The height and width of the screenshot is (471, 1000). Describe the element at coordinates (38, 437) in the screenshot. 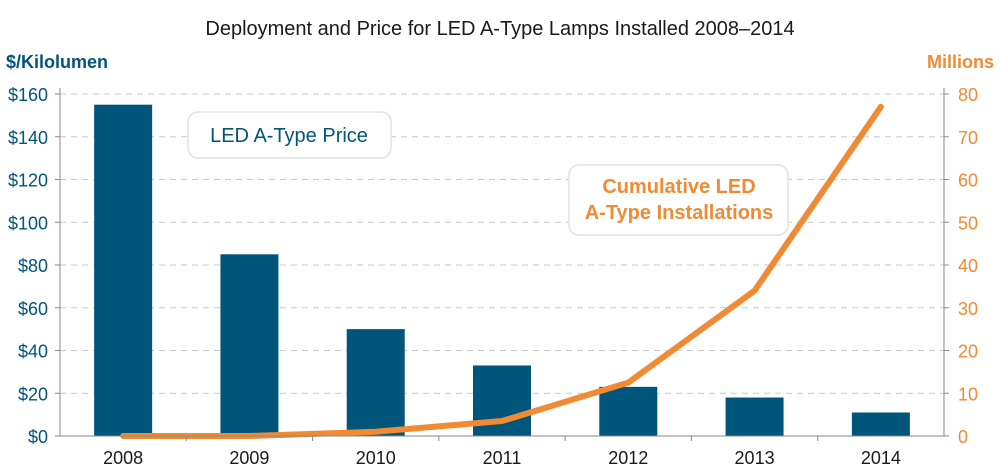

I see `y-left-tick-label: $0` at that location.